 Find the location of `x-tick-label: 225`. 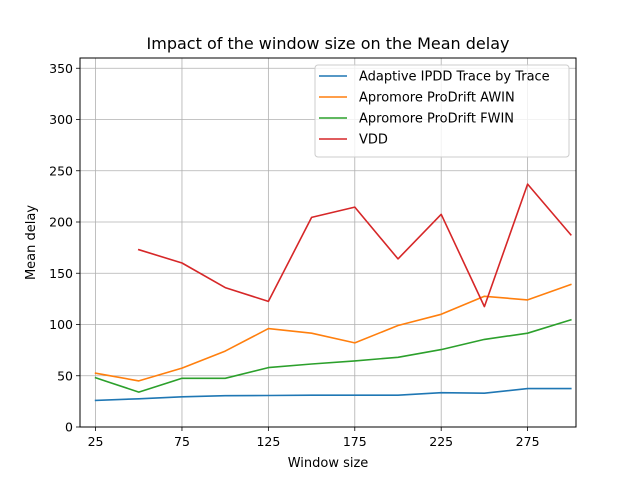

x-tick-label: 225 is located at coordinates (441, 441).